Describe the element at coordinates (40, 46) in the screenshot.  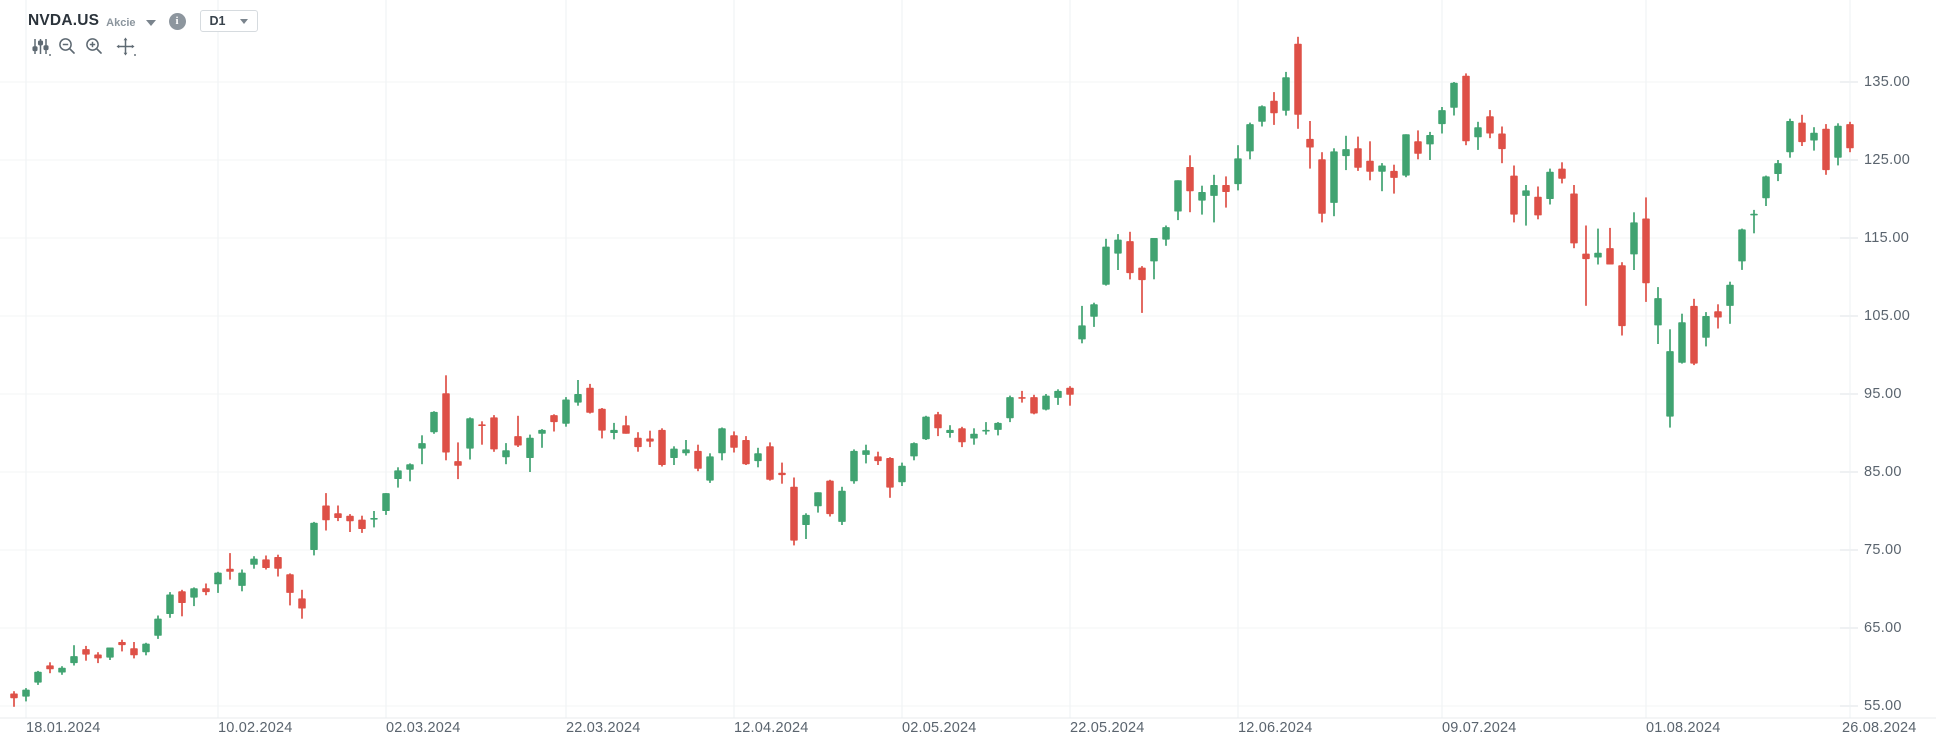
I see `indicators-button` at that location.